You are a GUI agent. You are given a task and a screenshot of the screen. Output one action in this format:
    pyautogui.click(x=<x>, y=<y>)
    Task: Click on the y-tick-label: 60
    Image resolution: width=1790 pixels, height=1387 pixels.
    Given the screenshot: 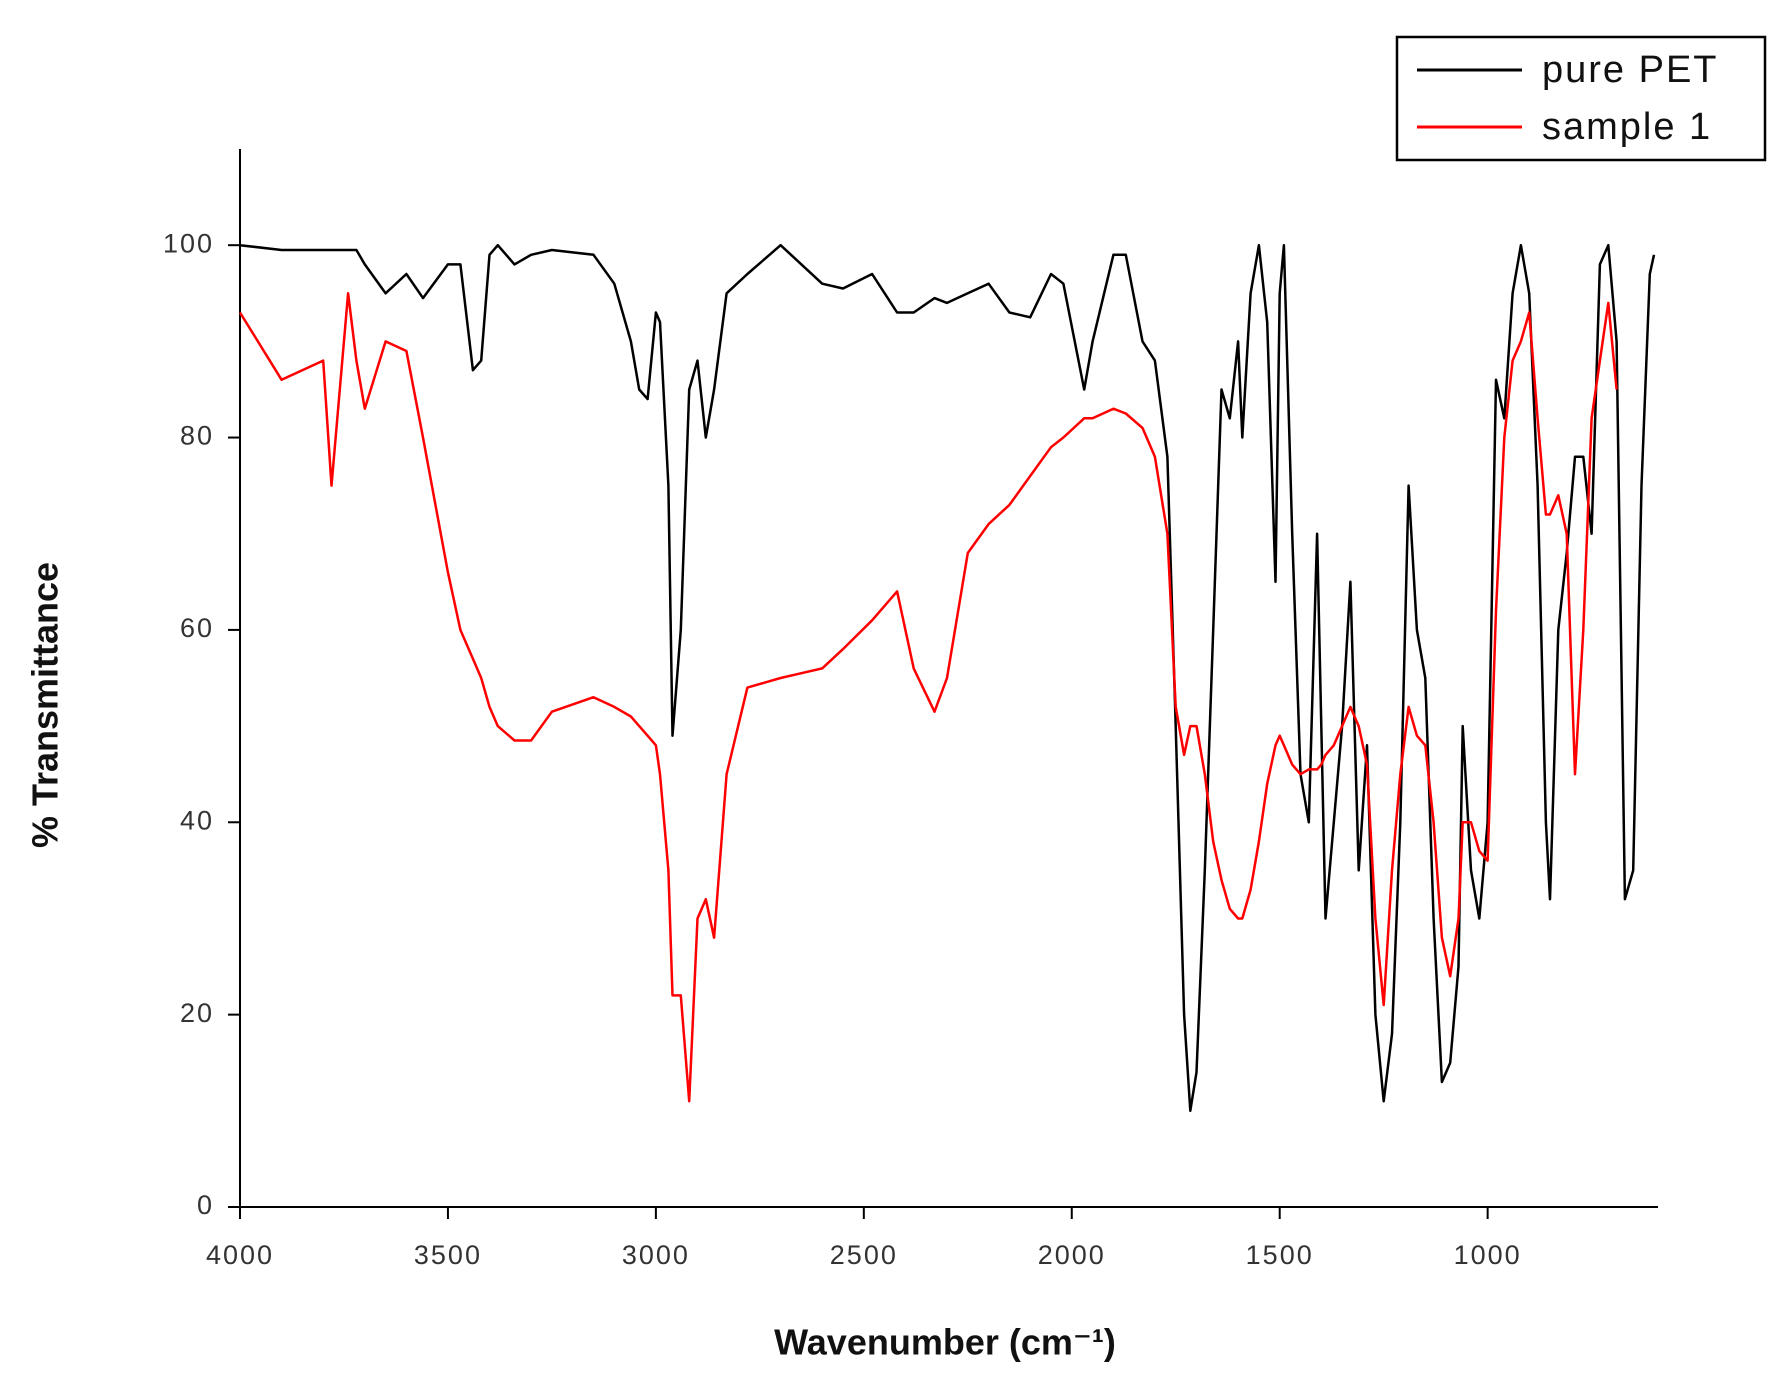 What is the action you would take?
    pyautogui.click(x=197, y=628)
    